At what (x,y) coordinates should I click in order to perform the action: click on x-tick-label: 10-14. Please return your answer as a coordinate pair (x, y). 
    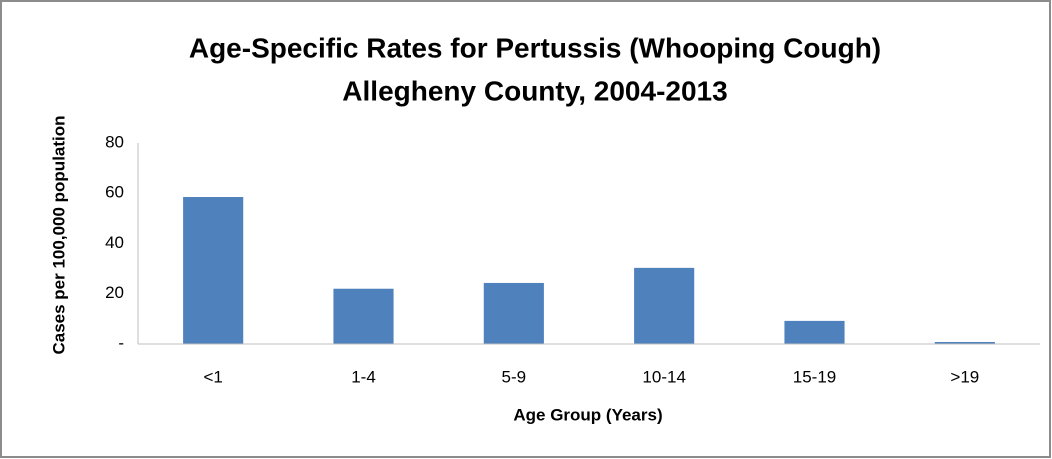
    Looking at the image, I should click on (663, 376).